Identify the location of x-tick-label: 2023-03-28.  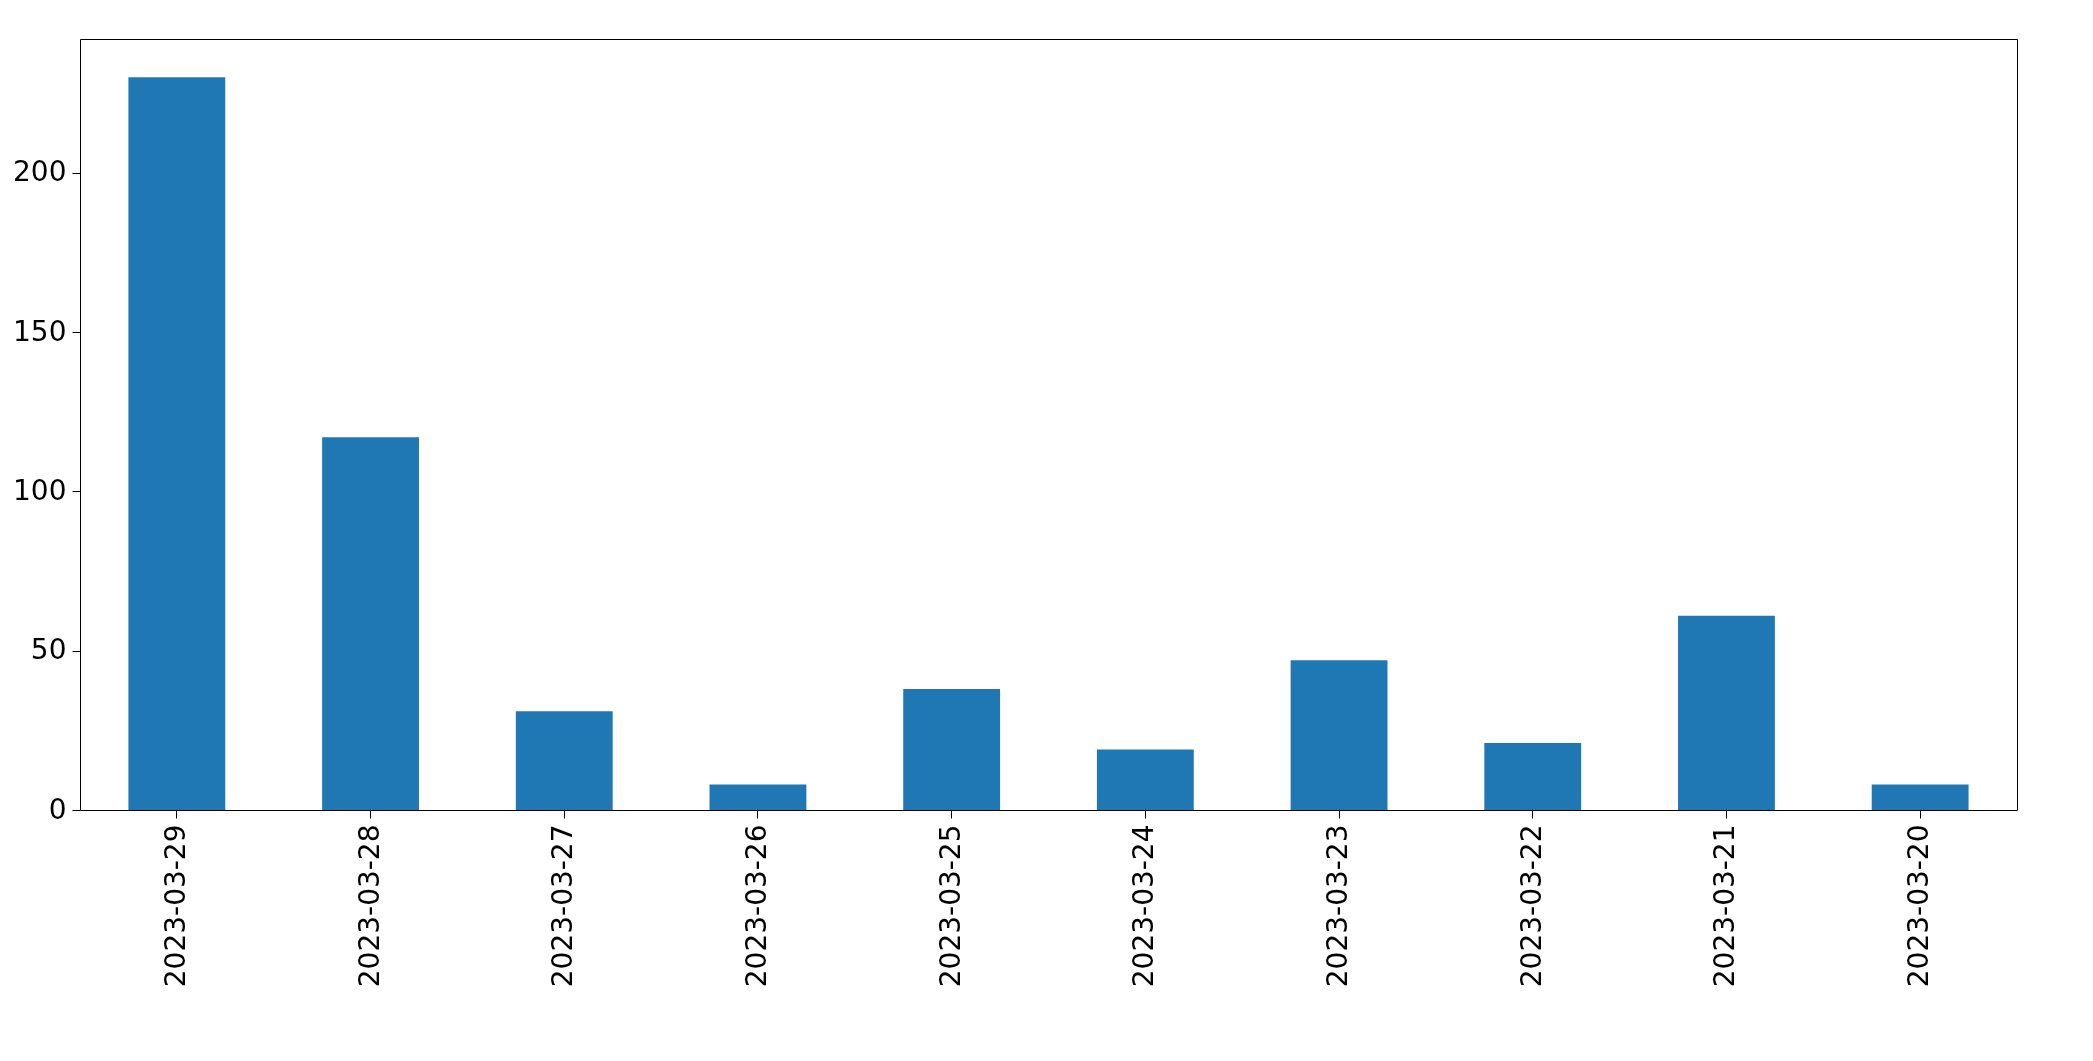
(369, 906).